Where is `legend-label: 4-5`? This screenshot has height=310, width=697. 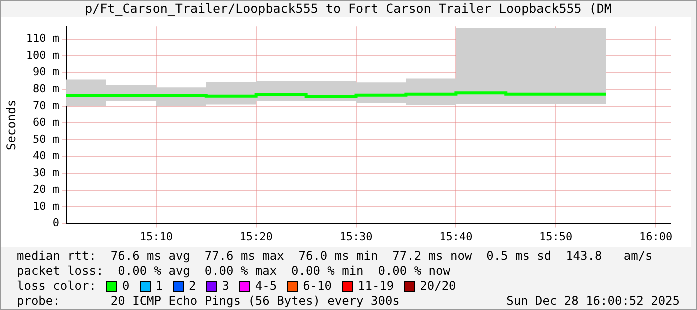
legend-label: 4-5 is located at coordinates (266, 286).